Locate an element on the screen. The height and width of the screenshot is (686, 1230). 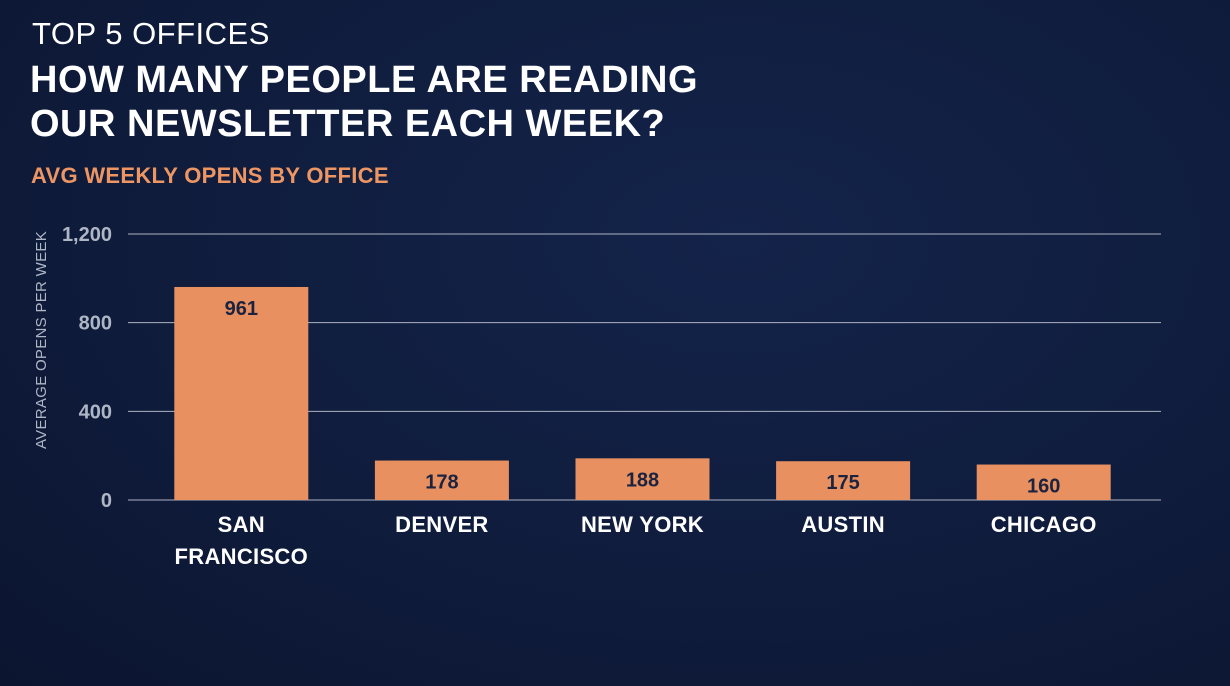
x-tick-label: NEW YORK is located at coordinates (642, 524).